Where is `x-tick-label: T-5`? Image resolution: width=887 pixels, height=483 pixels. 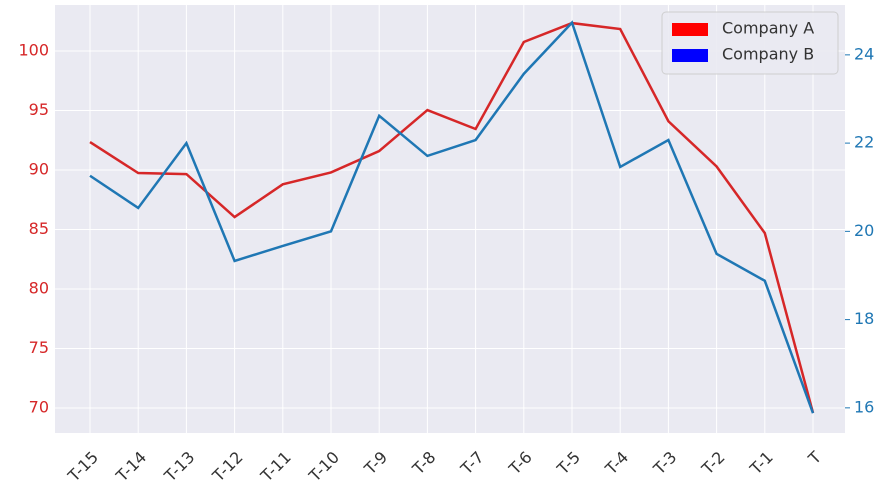
x-tick-label: T-5 is located at coordinates (568, 463).